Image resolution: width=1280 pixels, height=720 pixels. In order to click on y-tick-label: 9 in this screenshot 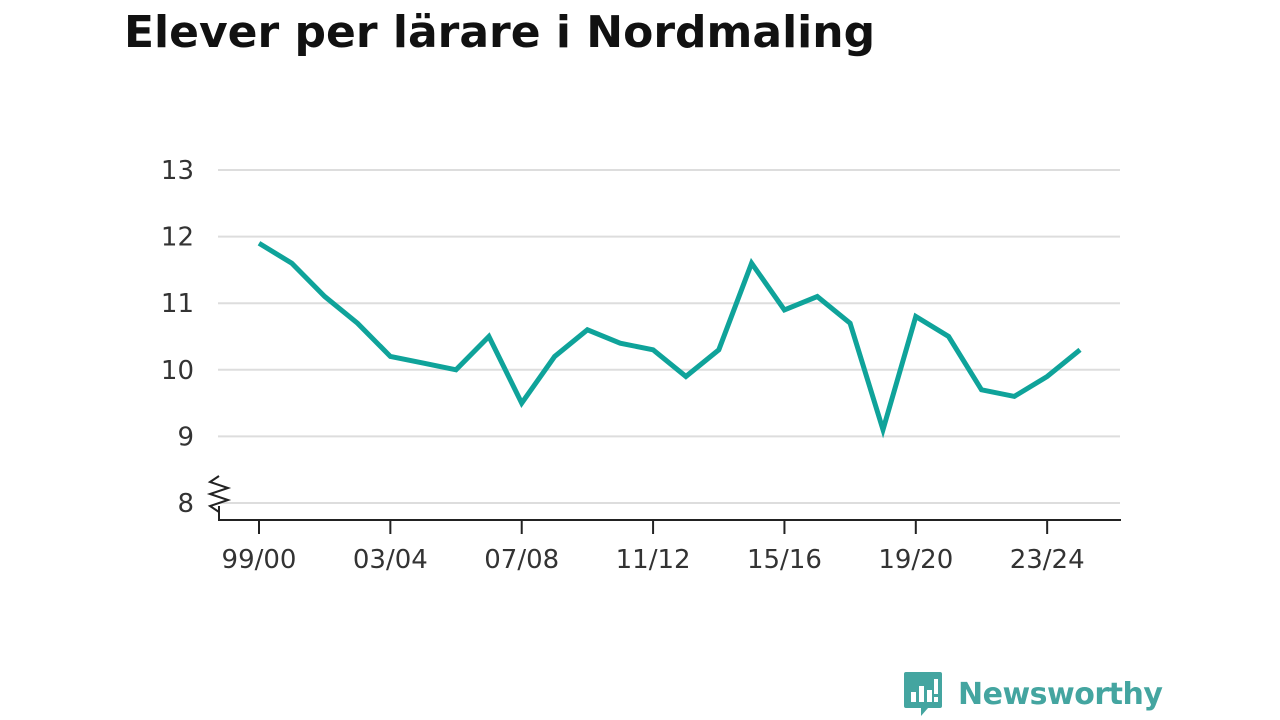, I will do `click(185, 437)`.